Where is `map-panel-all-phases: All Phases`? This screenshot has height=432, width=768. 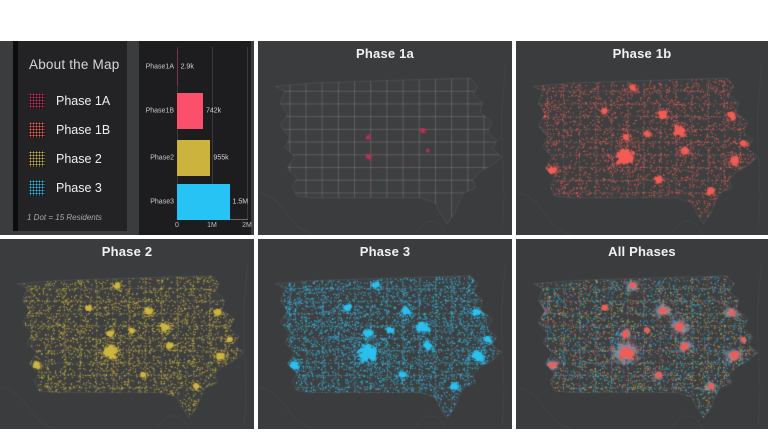
map-panel-all-phases: All Phases is located at coordinates (642, 334).